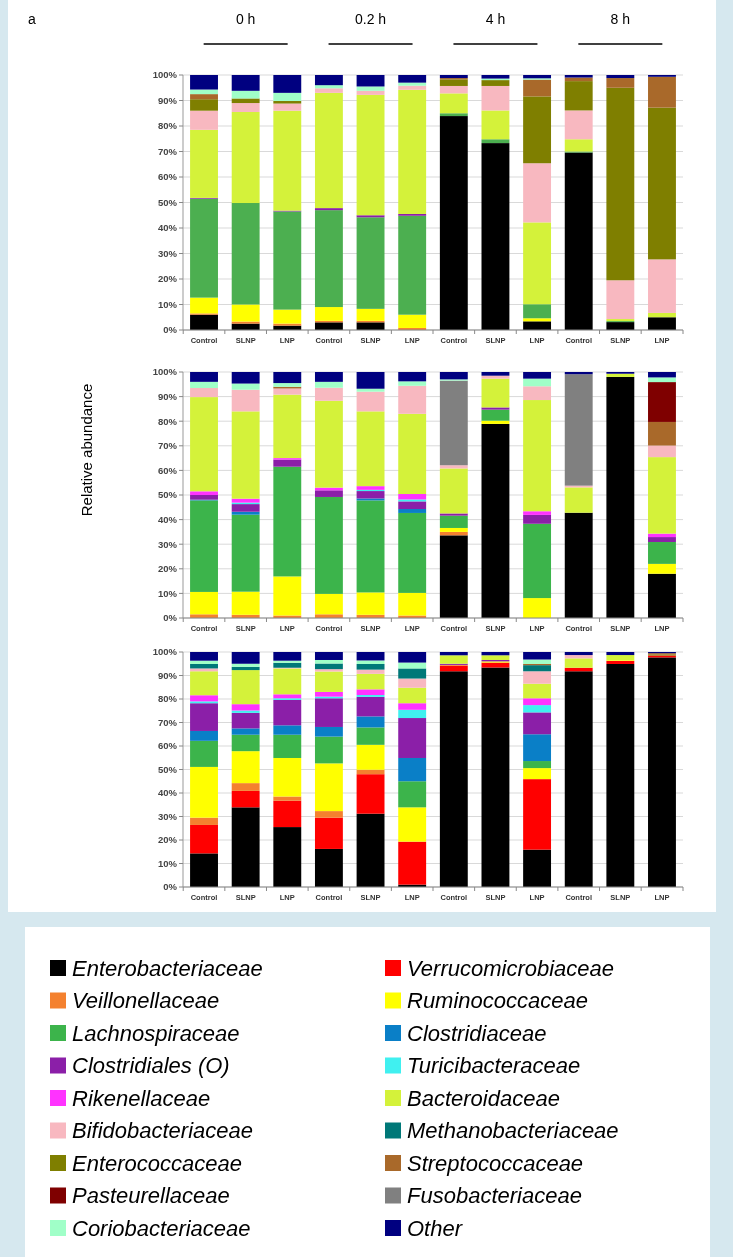 This screenshot has width=733, height=1257. Describe the element at coordinates (245, 19) in the screenshot. I see `text: 0 h` at that location.